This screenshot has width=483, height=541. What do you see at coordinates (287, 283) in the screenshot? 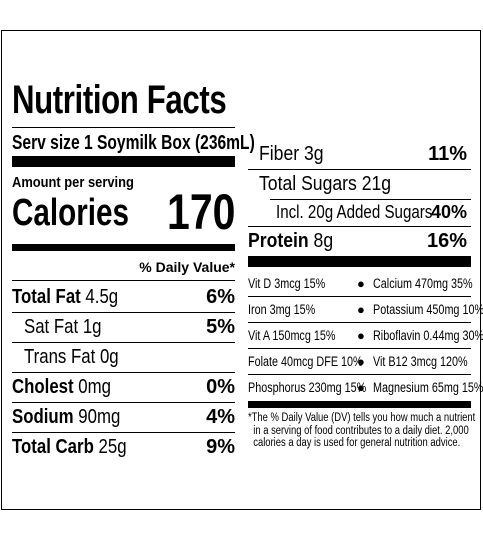
I see `vitamin-left: Vit D 3mcg 15%` at bounding box center [287, 283].